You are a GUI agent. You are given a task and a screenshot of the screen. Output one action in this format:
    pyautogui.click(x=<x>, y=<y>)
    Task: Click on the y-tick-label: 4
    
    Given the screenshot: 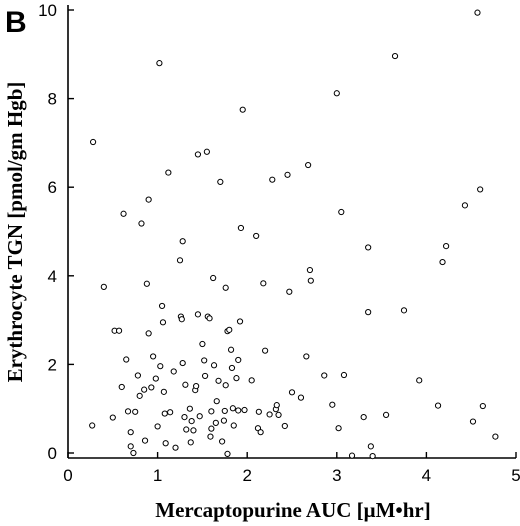 What is the action you would take?
    pyautogui.click(x=52, y=276)
    